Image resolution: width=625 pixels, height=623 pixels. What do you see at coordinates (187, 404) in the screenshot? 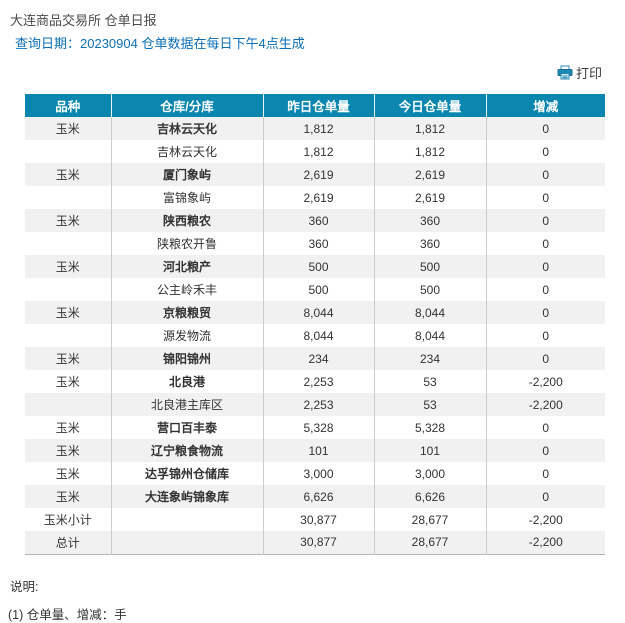
I see `warehouse-cell: 北良港主库区` at bounding box center [187, 404].